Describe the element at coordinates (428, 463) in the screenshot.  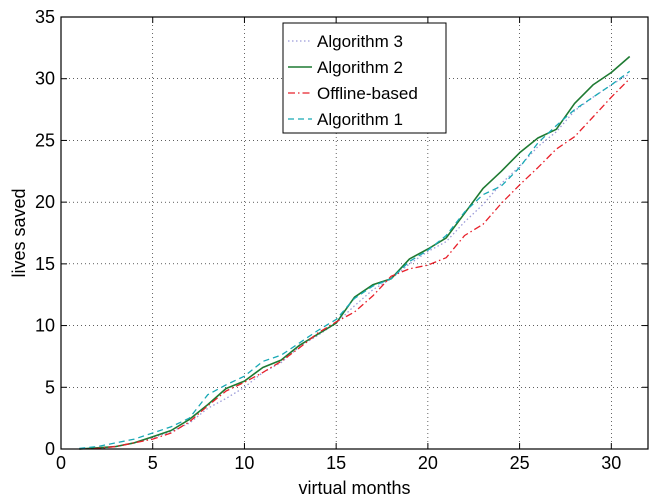
I see `x-tick-label: 20` at that location.